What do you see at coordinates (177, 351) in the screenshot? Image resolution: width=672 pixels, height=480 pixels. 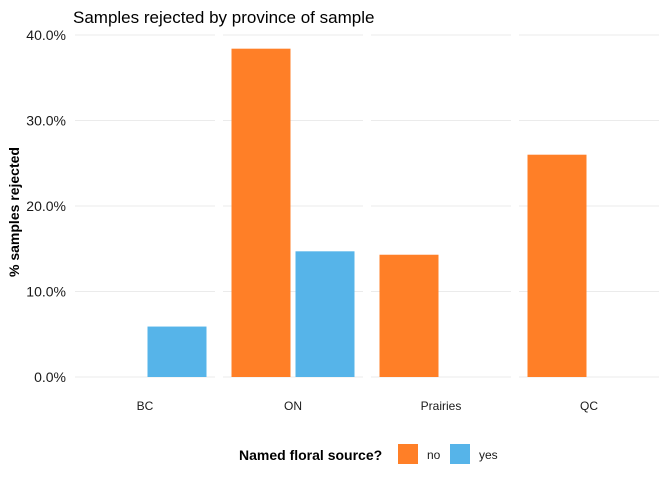 I see `bar-yes-bc` at bounding box center [177, 351].